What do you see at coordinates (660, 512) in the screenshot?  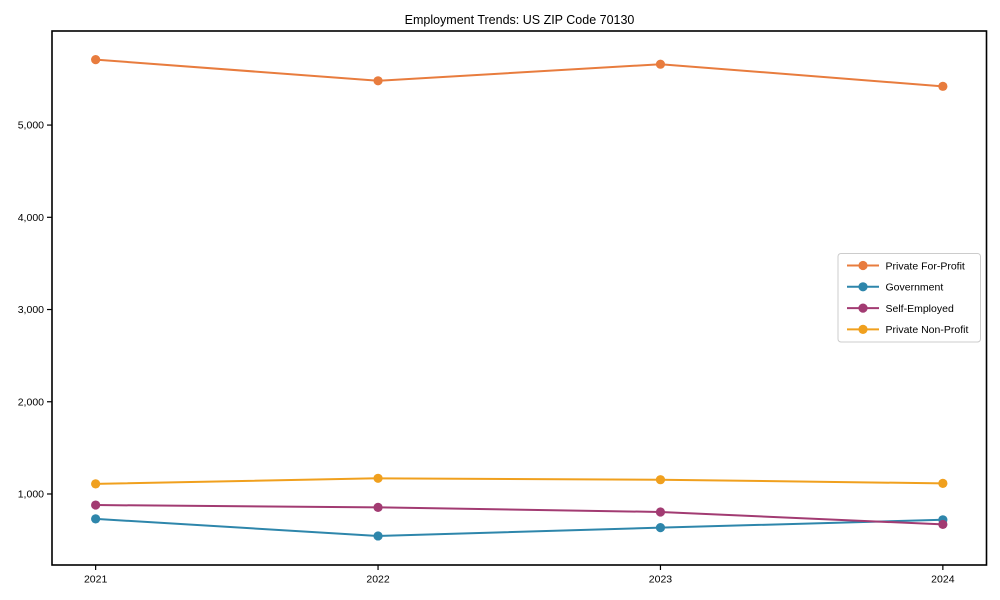 I see `data-point-self-employed-2023` at bounding box center [660, 512].